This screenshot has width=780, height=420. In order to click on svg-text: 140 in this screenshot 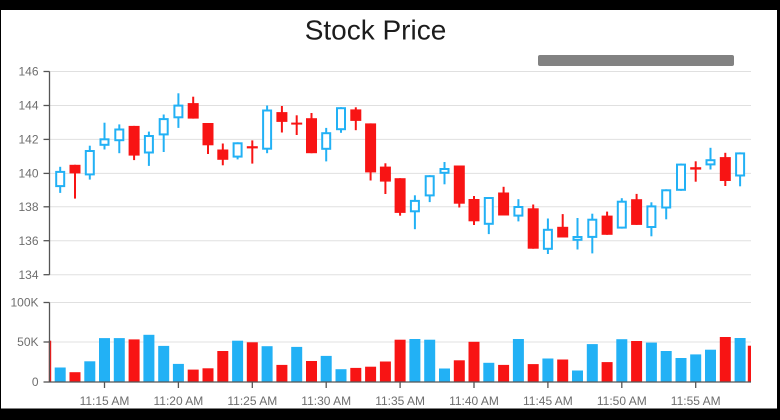, I will do `click(28, 174)`.